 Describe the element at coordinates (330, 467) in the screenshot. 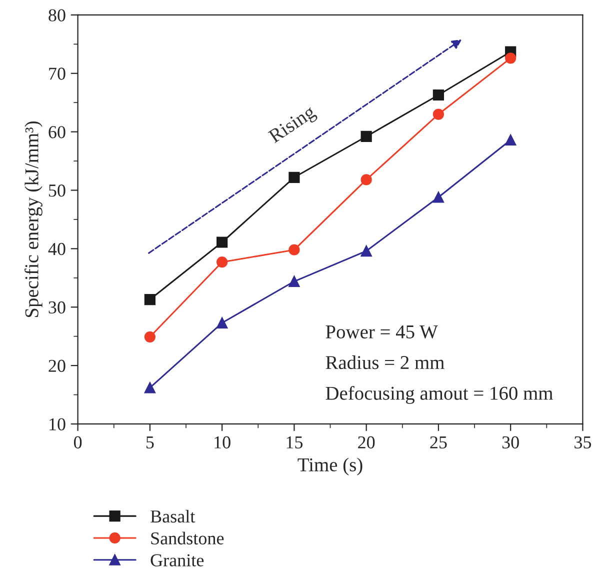

I see `x-axis-title: Time (s)` at that location.